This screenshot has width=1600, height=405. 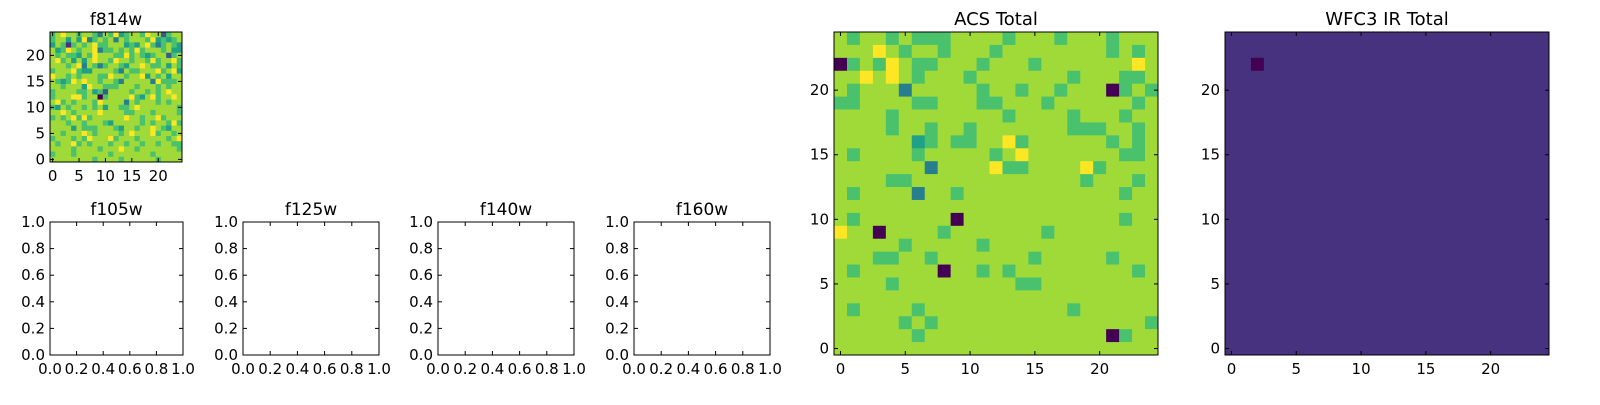 What do you see at coordinates (506, 288) in the screenshot?
I see `axes-frame` at bounding box center [506, 288].